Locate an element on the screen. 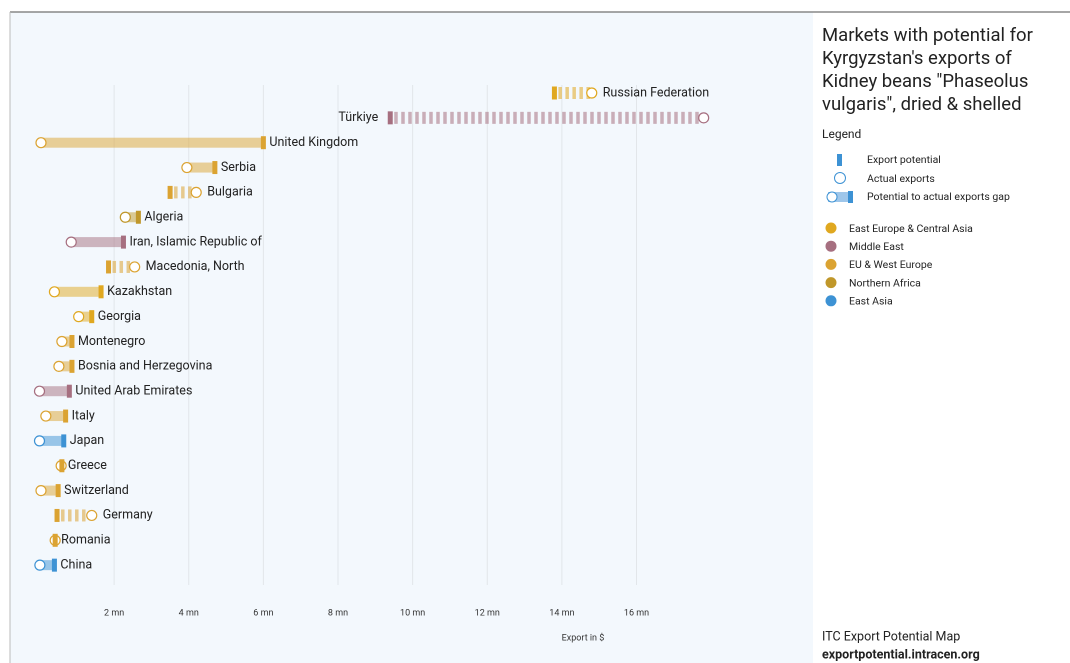 This screenshot has height=663, width=1070. x-tick-label: 10 mn is located at coordinates (412, 613).